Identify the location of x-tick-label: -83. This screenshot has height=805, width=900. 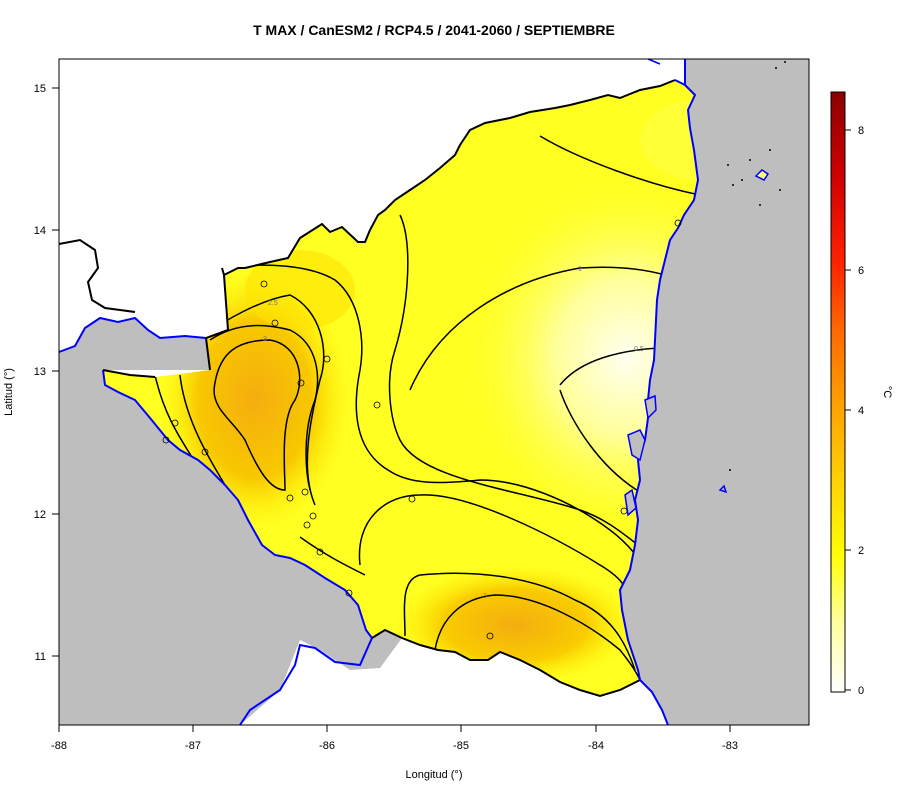
(730, 746).